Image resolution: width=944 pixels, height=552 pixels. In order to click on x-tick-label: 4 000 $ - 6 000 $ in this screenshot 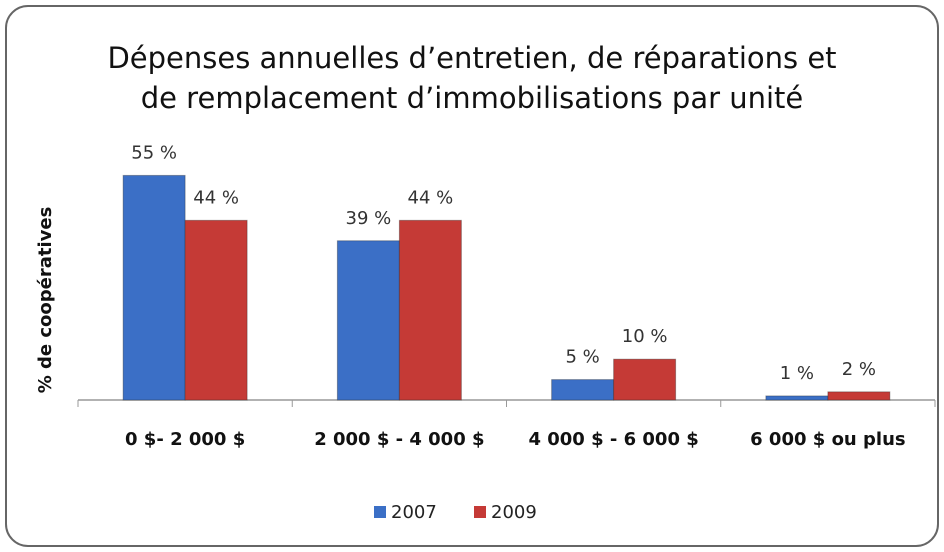, I will do `click(613, 439)`.